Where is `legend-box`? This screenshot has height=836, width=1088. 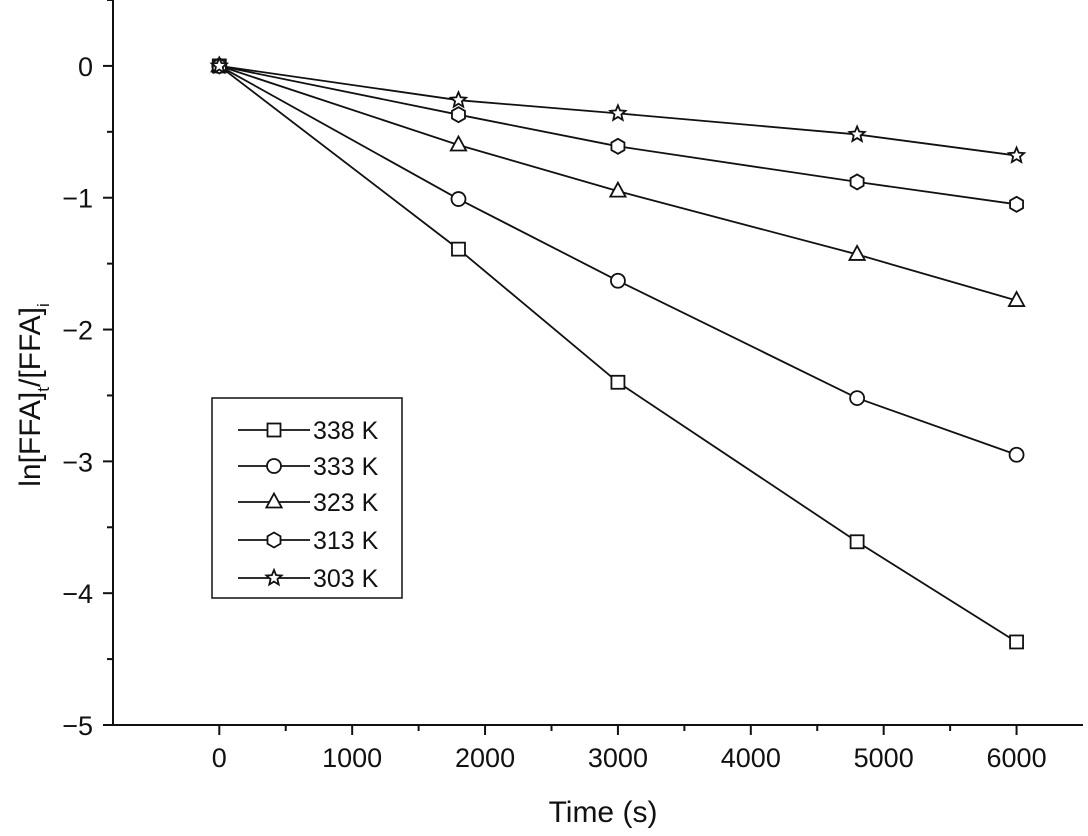
legend-box is located at coordinates (307, 498).